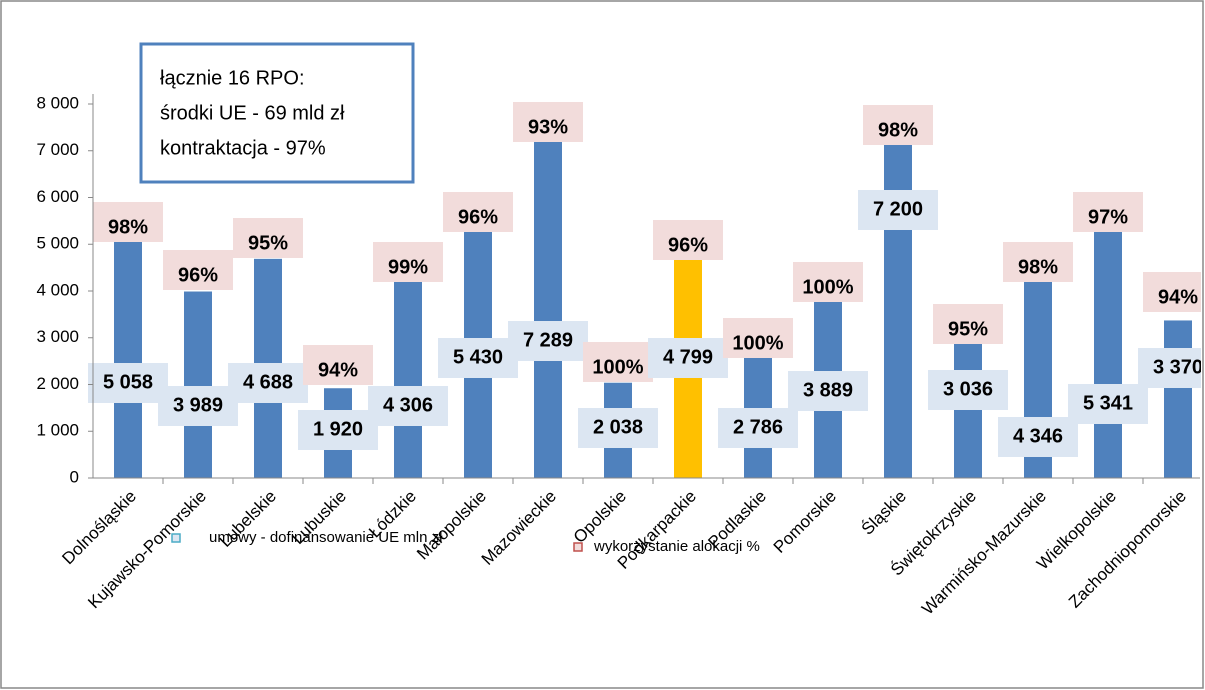  What do you see at coordinates (74, 476) in the screenshot?
I see `y-tick-label: 0` at bounding box center [74, 476].